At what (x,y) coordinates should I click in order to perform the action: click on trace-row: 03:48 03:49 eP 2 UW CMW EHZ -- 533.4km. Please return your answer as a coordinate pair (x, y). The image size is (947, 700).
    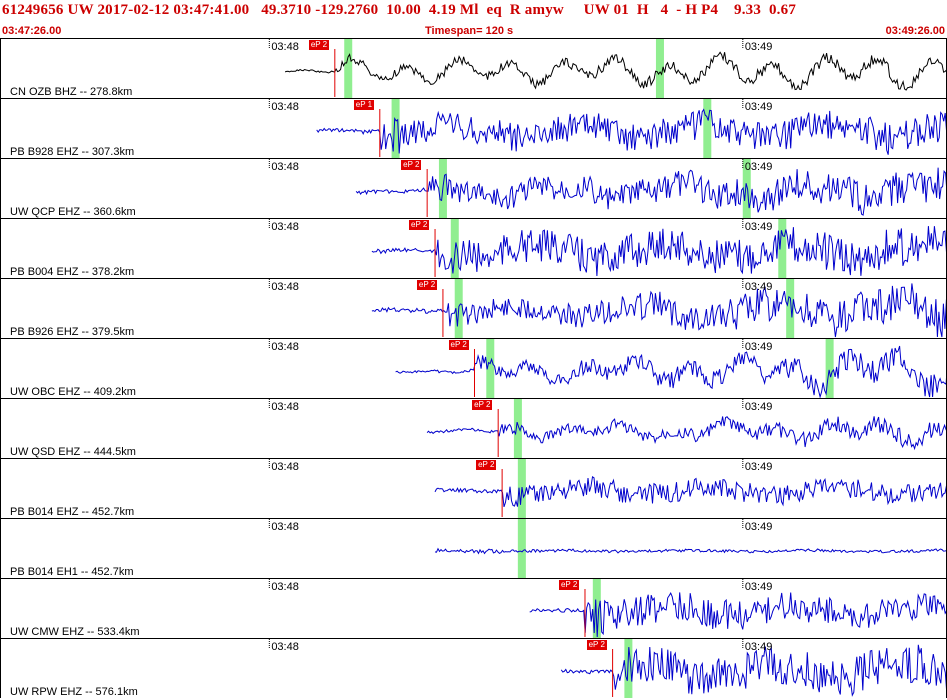
    Looking at the image, I should click on (473, 608).